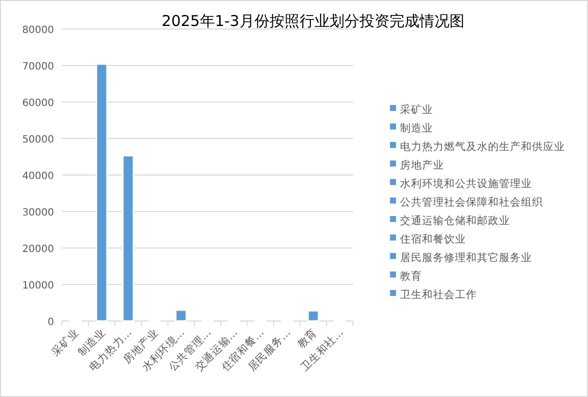 The image size is (588, 397). Describe the element at coordinates (38, 286) in the screenshot. I see `y-tick-label: 10000` at that location.